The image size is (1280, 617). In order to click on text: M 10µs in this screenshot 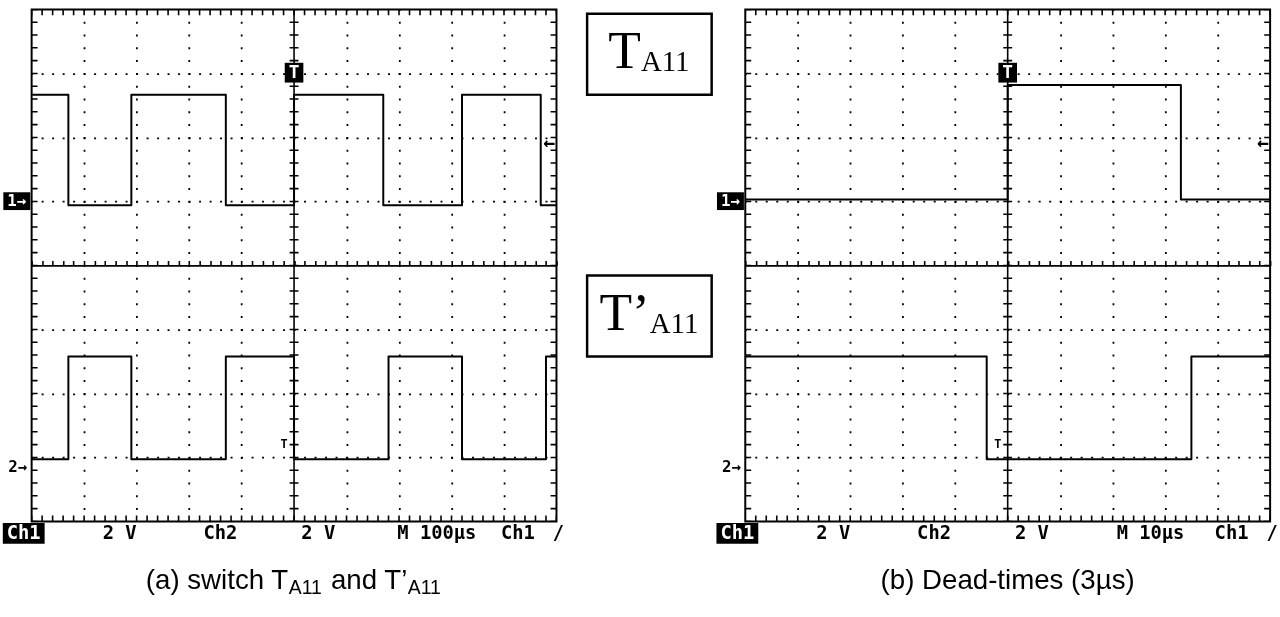, I will do `click(1150, 533)`.